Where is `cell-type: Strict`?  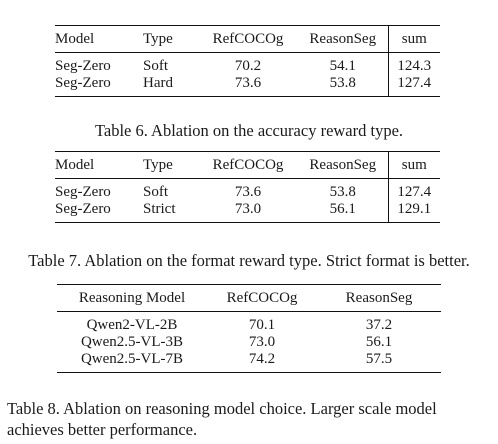 cell-type: Strict is located at coordinates (159, 209).